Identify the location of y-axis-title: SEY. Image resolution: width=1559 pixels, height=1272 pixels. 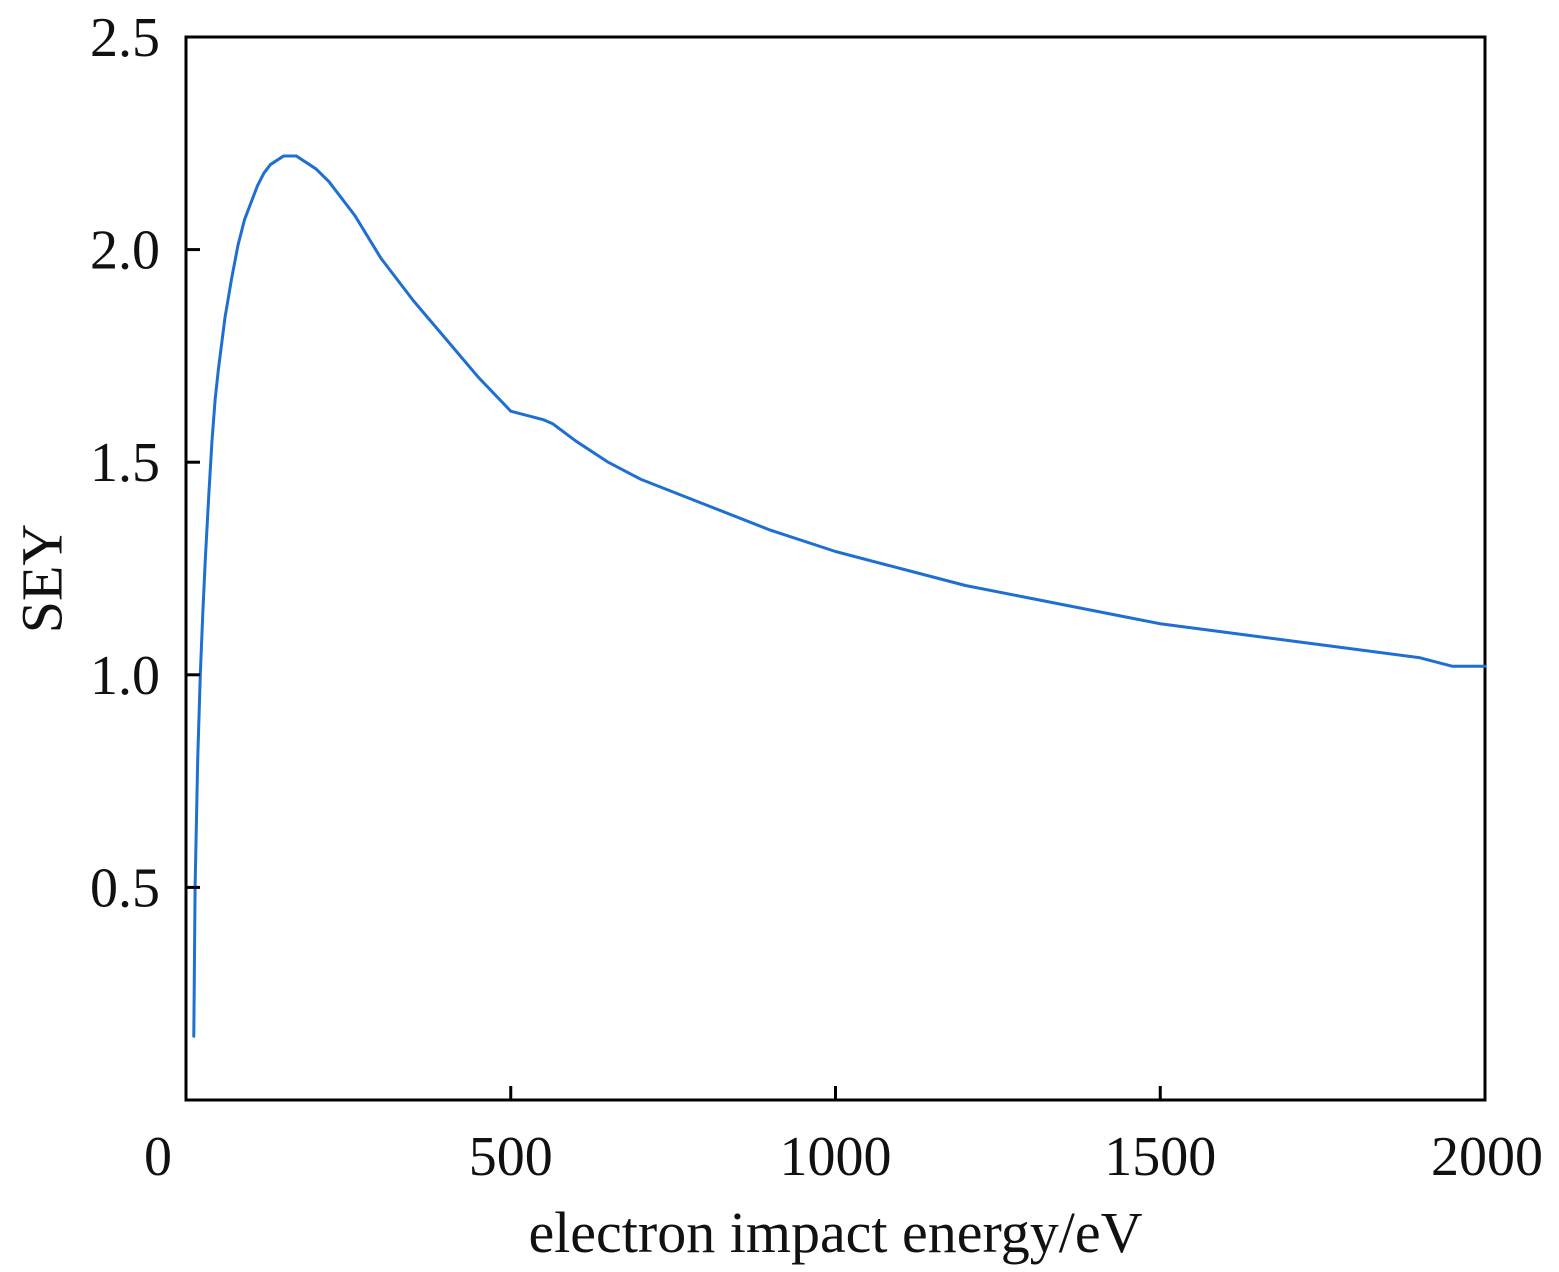
(42, 579).